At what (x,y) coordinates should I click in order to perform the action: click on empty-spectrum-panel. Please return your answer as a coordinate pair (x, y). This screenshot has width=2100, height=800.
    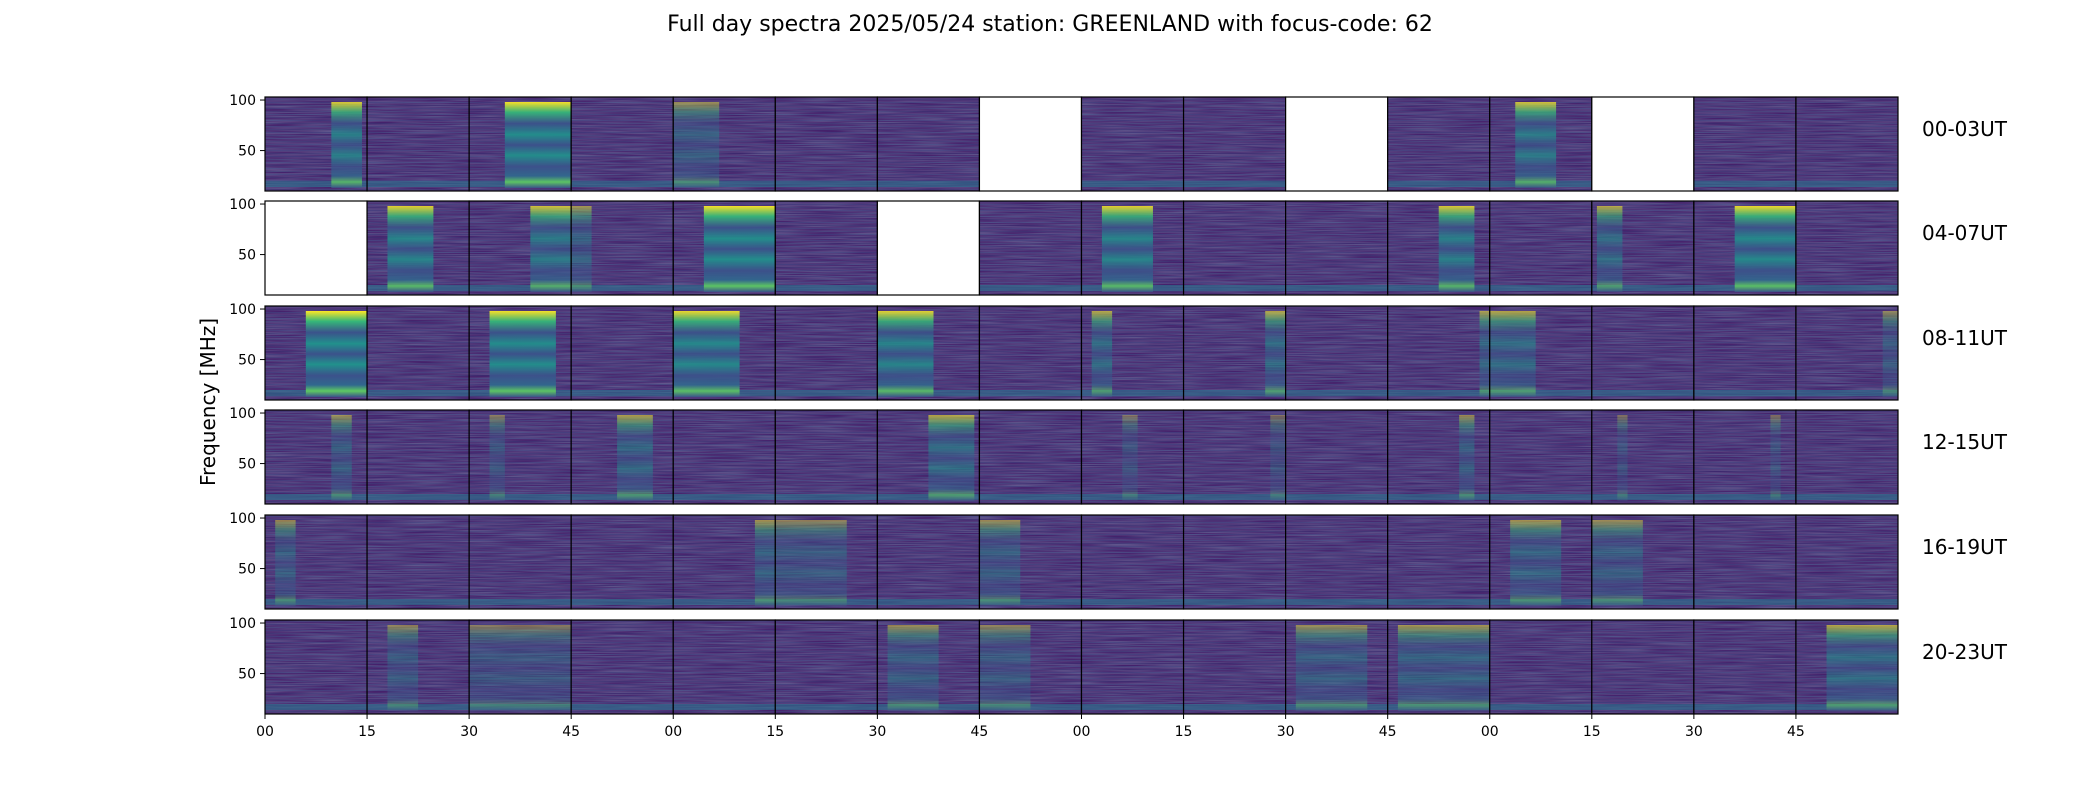
    Looking at the image, I should click on (1643, 144).